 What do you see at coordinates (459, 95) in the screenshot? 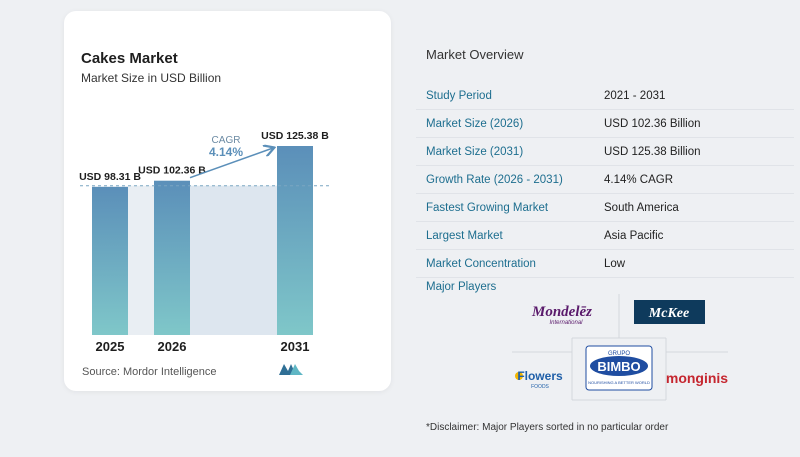
I see `overview-label: Study Period` at bounding box center [459, 95].